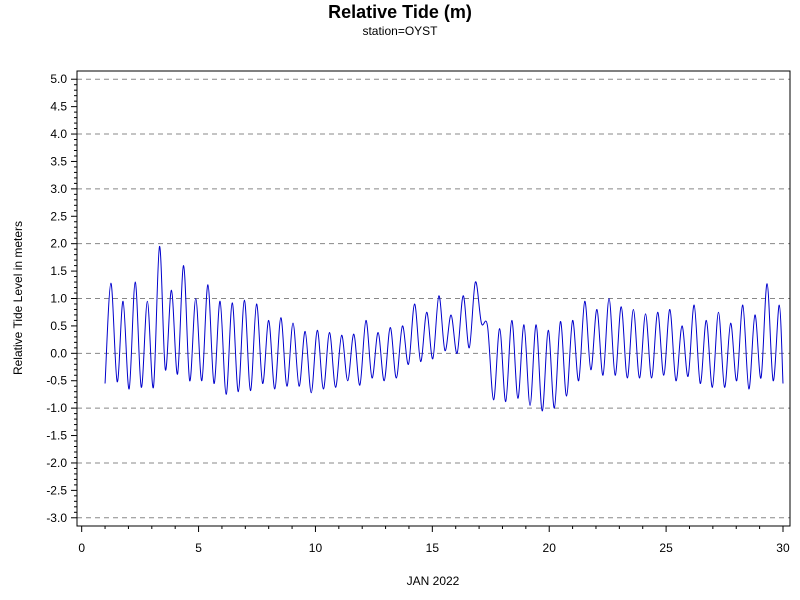  What do you see at coordinates (58, 271) in the screenshot?
I see `y-tick-label: 1.5` at bounding box center [58, 271].